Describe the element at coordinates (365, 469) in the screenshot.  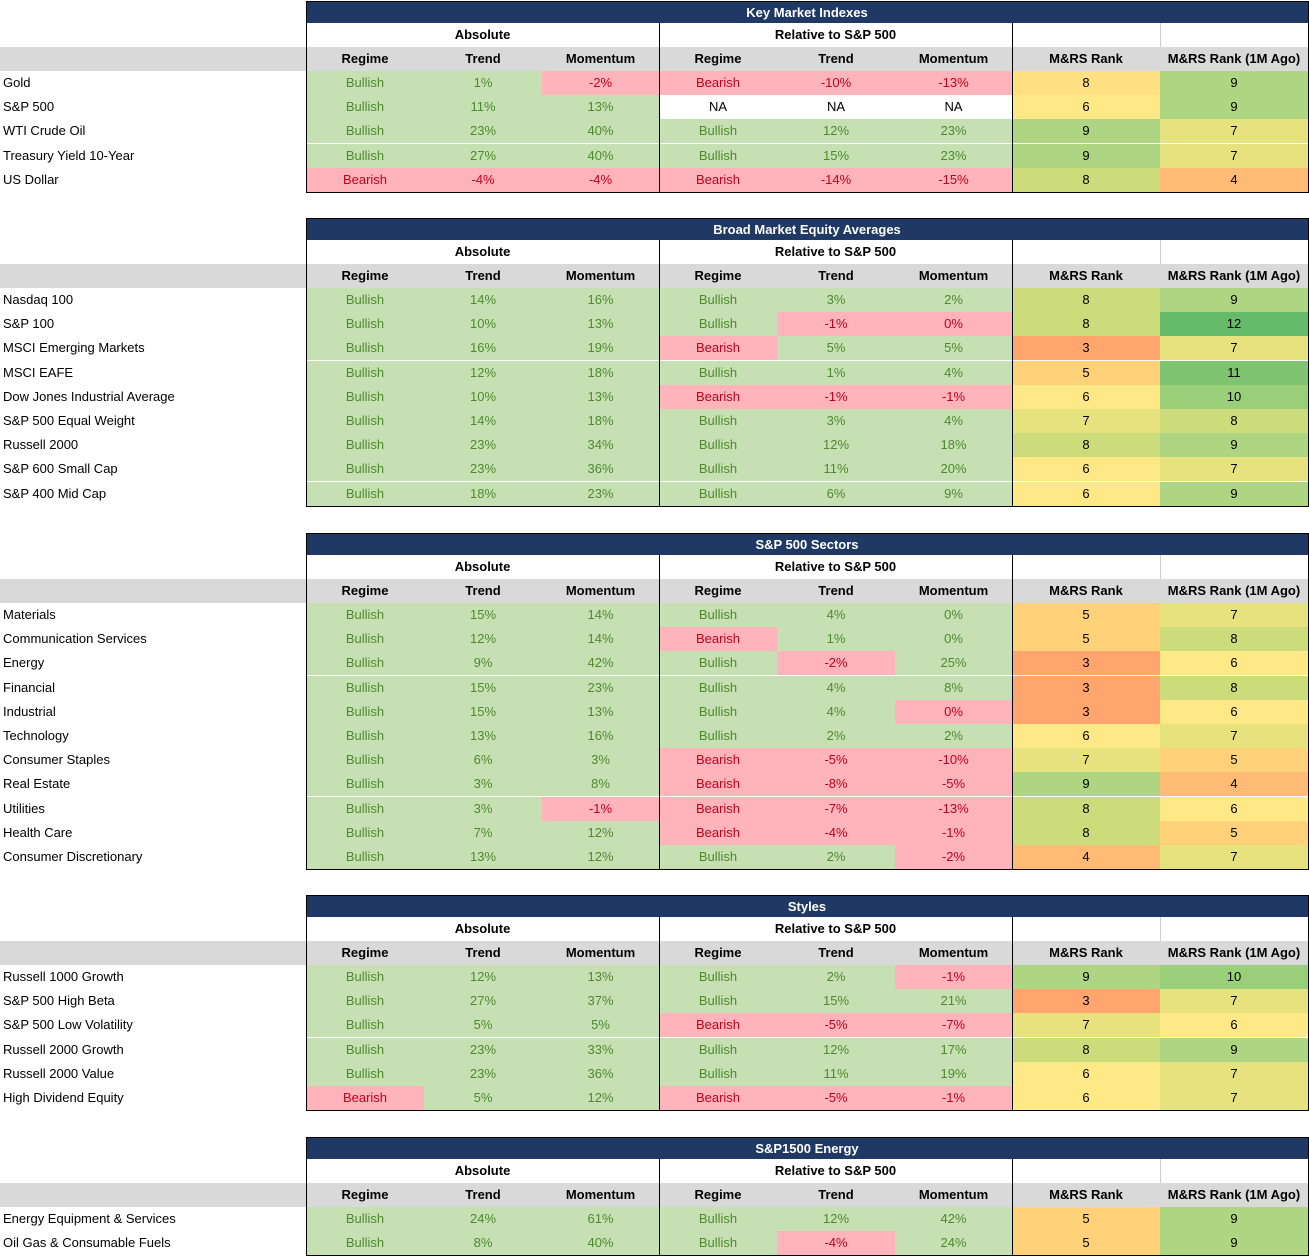
I see `cell-regime: Bullish` at that location.